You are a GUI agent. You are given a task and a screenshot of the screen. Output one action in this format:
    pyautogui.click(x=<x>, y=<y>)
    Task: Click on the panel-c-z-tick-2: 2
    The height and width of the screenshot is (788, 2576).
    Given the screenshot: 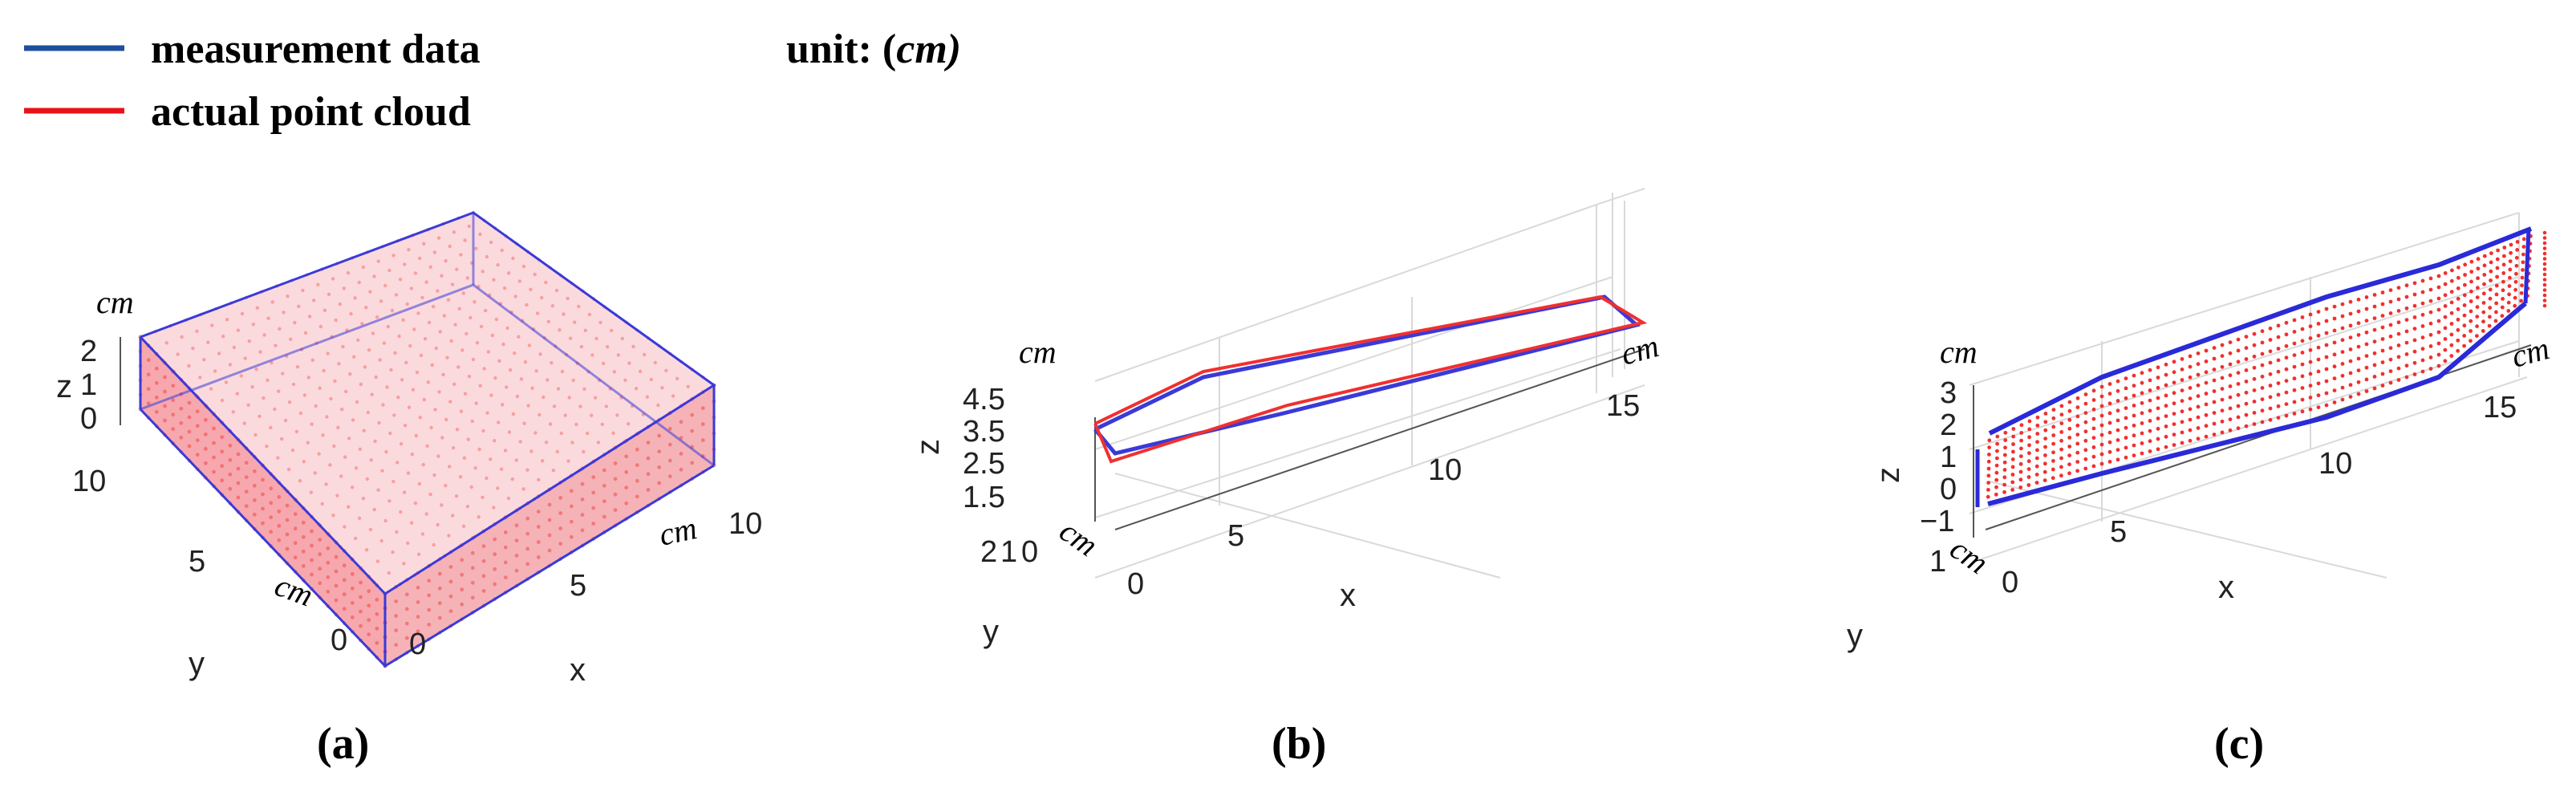 What is the action you would take?
    pyautogui.click(x=1948, y=425)
    